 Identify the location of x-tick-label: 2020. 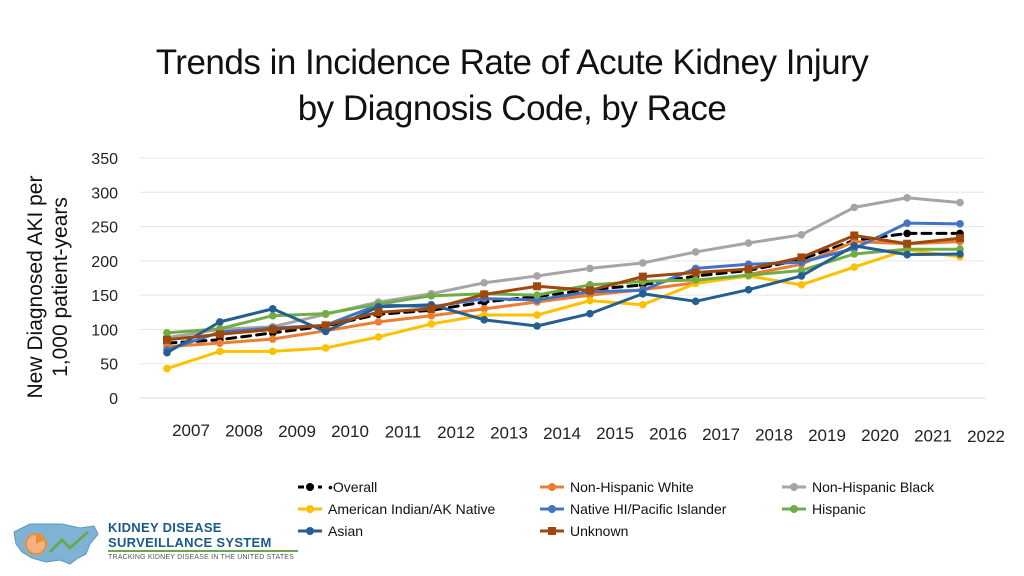
(880, 435).